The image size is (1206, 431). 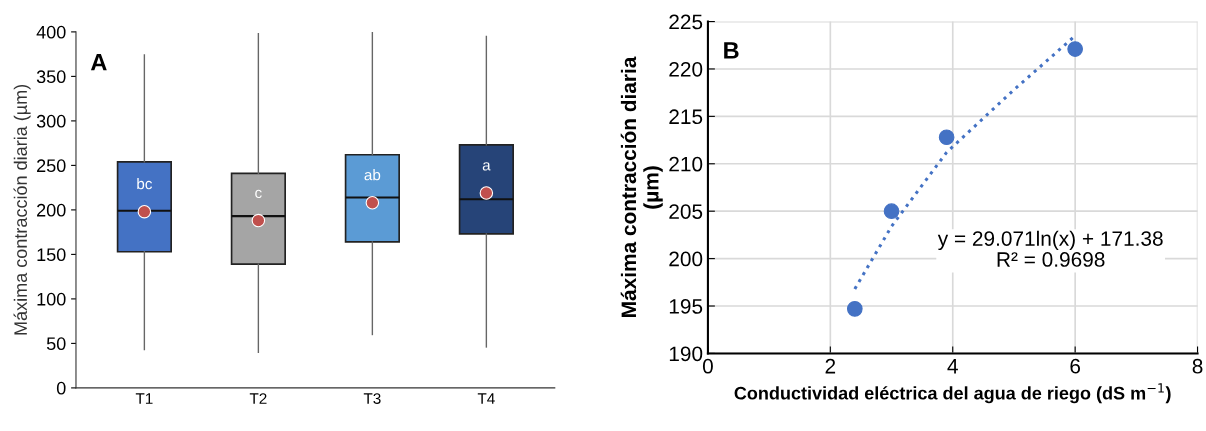 What do you see at coordinates (1050, 240) in the screenshot?
I see `annotation: y = 29.071ln(x) + 171.38` at bounding box center [1050, 240].